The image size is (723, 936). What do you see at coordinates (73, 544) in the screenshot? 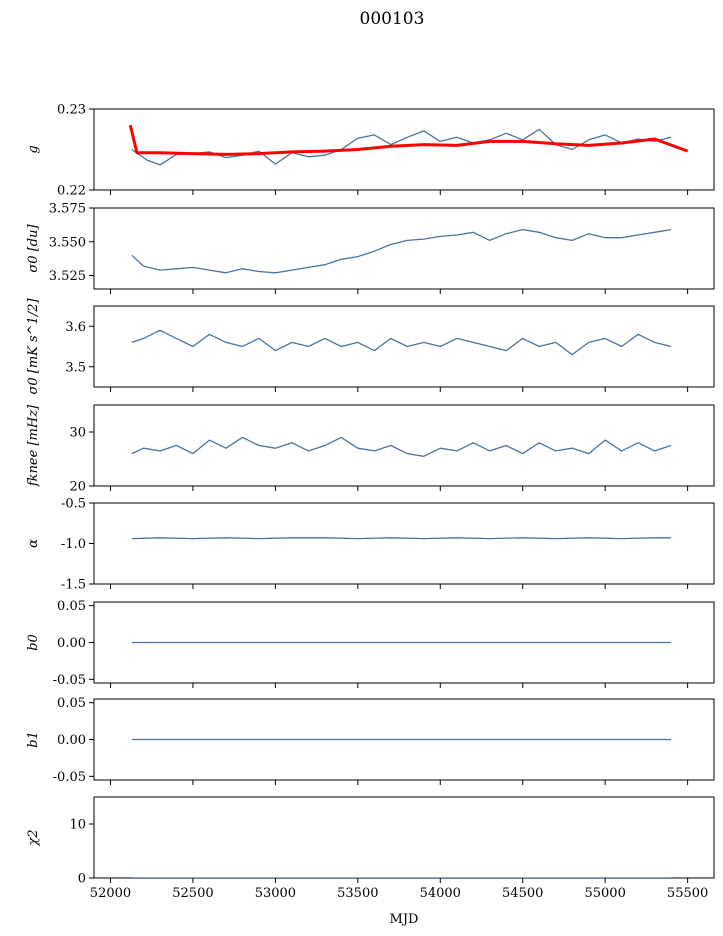
I see `y-tick-label: -1.0` at bounding box center [73, 544].